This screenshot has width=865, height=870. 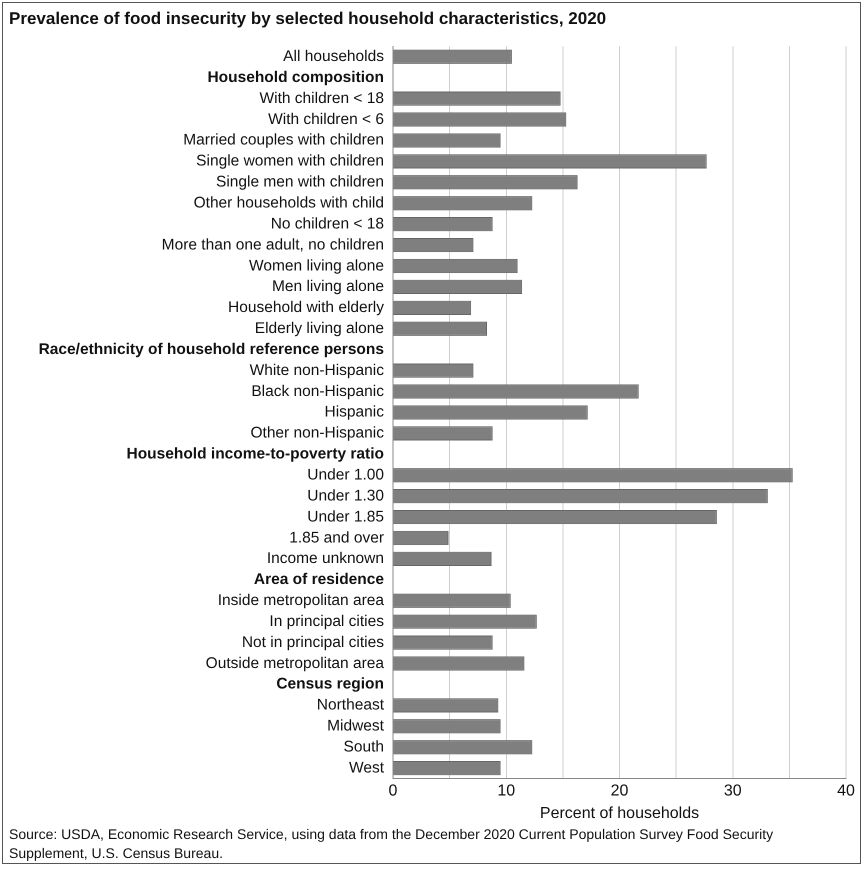 I want to click on y-tick-label: Area of residence, so click(x=319, y=579).